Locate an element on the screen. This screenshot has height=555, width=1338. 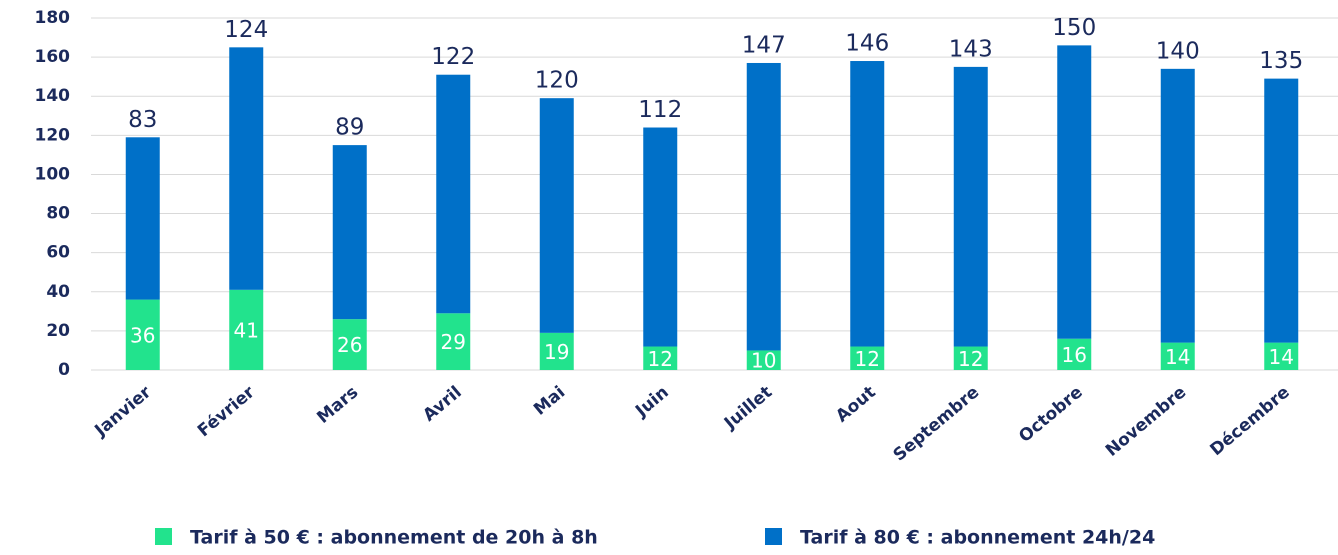
y-tick-label: 20 is located at coordinates (58, 331).